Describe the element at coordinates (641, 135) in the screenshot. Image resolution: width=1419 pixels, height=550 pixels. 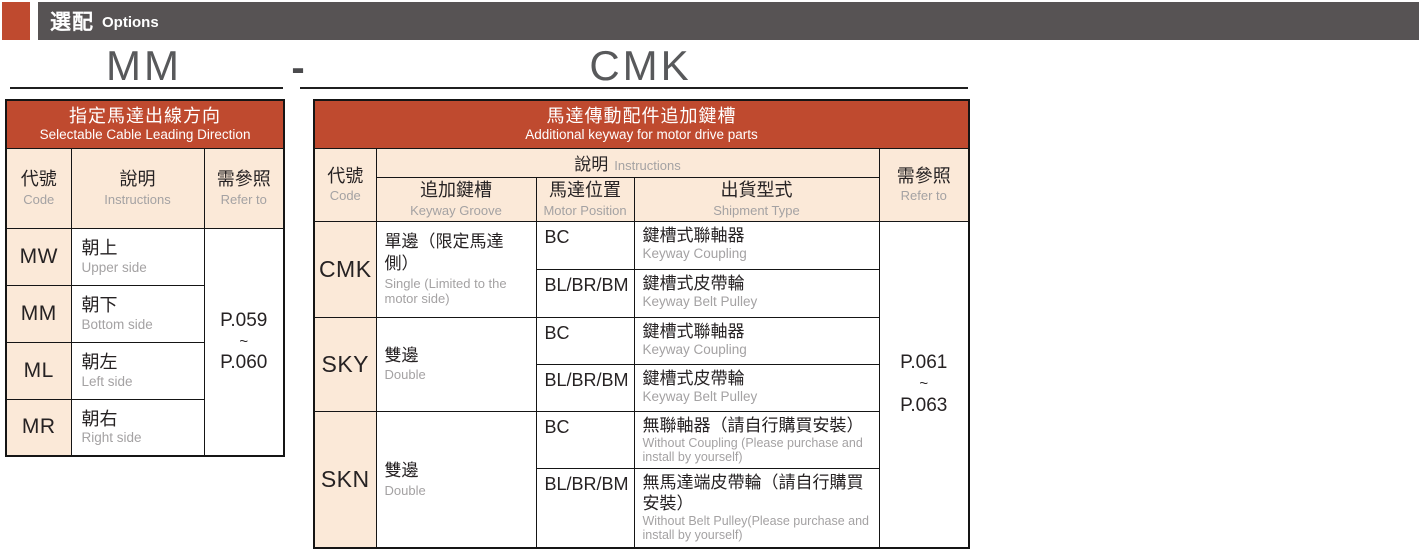
I see `right-table-header-en: Additional keyway for motor drive parts` at that location.